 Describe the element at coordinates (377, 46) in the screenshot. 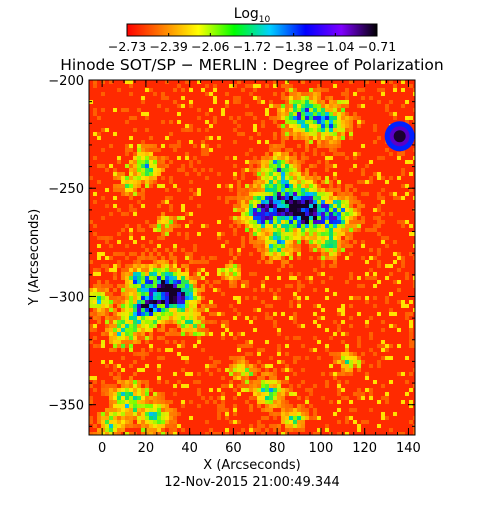

I see `colorbar-tick-label: −0.71` at that location.